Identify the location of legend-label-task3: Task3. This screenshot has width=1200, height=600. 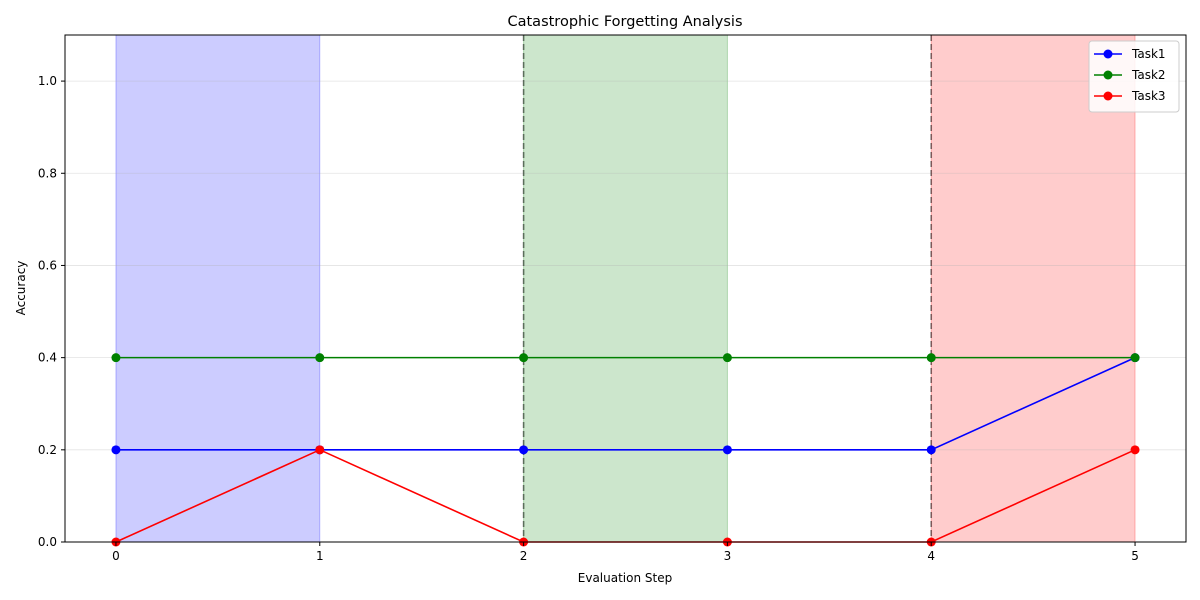
(1148, 96).